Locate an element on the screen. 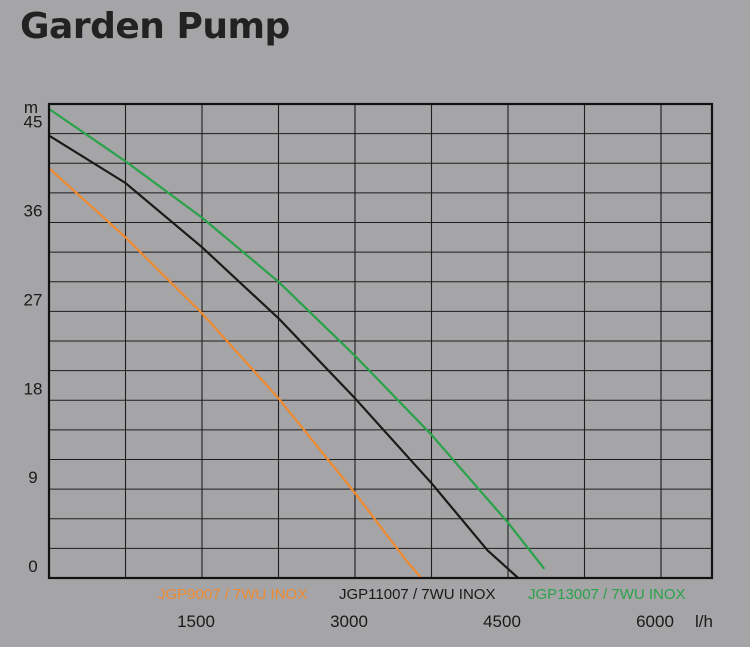 The width and height of the screenshot is (750, 647). y-tick-label: 18 is located at coordinates (33, 388).